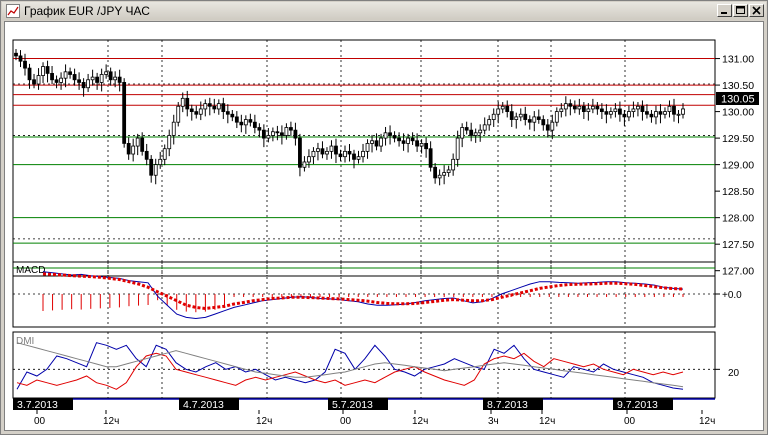 This screenshot has height=435, width=768. I want to click on date-label: 4.7.2013, so click(203, 405).